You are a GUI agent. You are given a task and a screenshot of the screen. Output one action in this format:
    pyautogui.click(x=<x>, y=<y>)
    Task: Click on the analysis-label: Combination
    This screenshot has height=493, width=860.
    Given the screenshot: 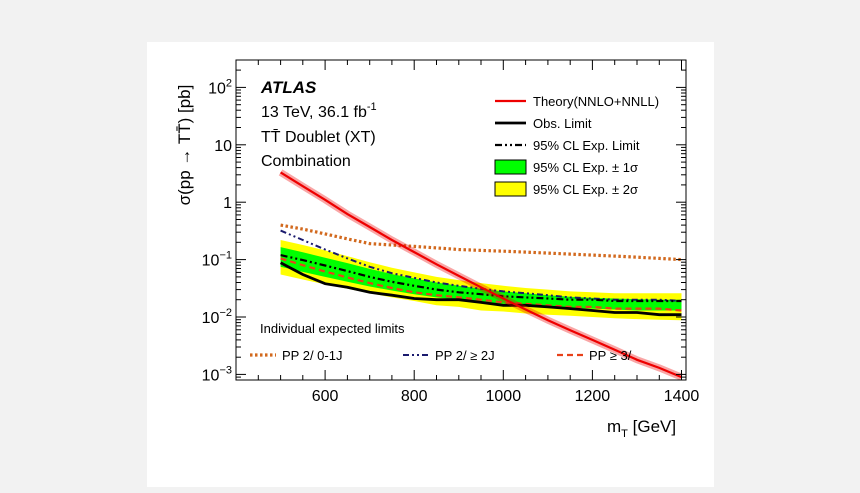 What is the action you would take?
    pyautogui.click(x=306, y=161)
    